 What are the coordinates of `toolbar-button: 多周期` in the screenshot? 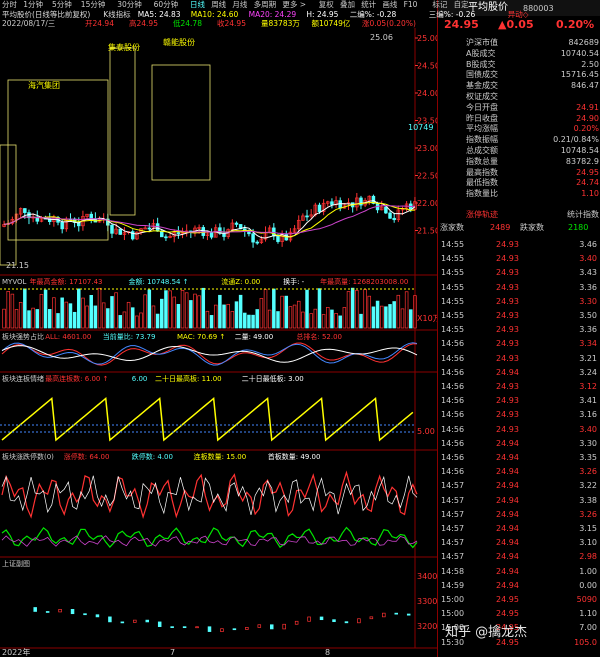 It's located at (265, 4).